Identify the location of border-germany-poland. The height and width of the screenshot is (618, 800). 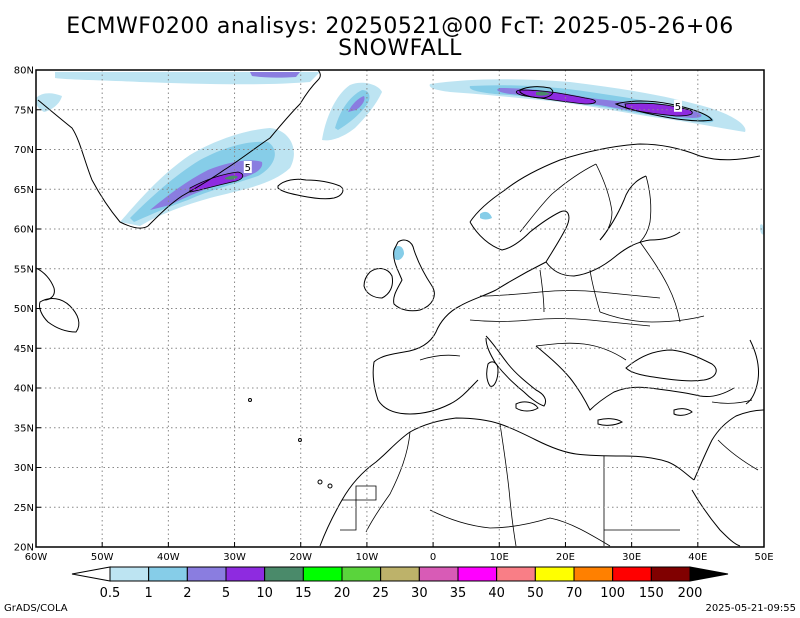
(542, 291).